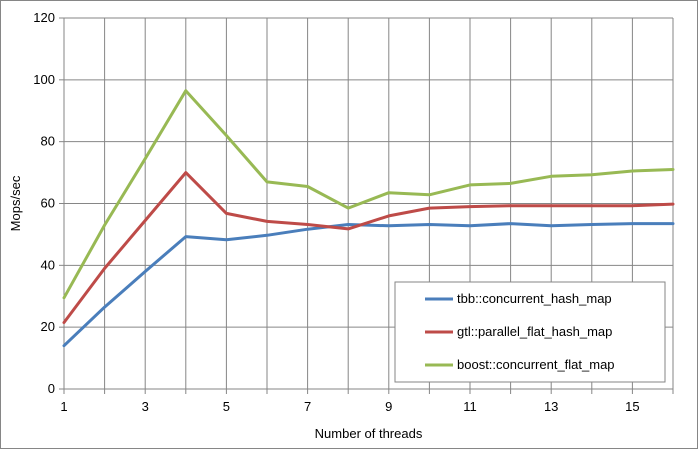  Describe the element at coordinates (51, 388) in the screenshot. I see `y-tick-label: 0` at that location.